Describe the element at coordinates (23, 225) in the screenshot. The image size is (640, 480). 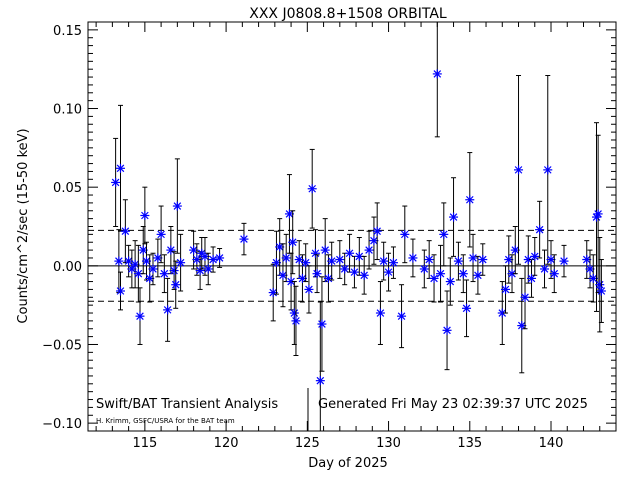
I see `y-axis-label: Counts/cm^2/sec (15-50 keV)` at that location.